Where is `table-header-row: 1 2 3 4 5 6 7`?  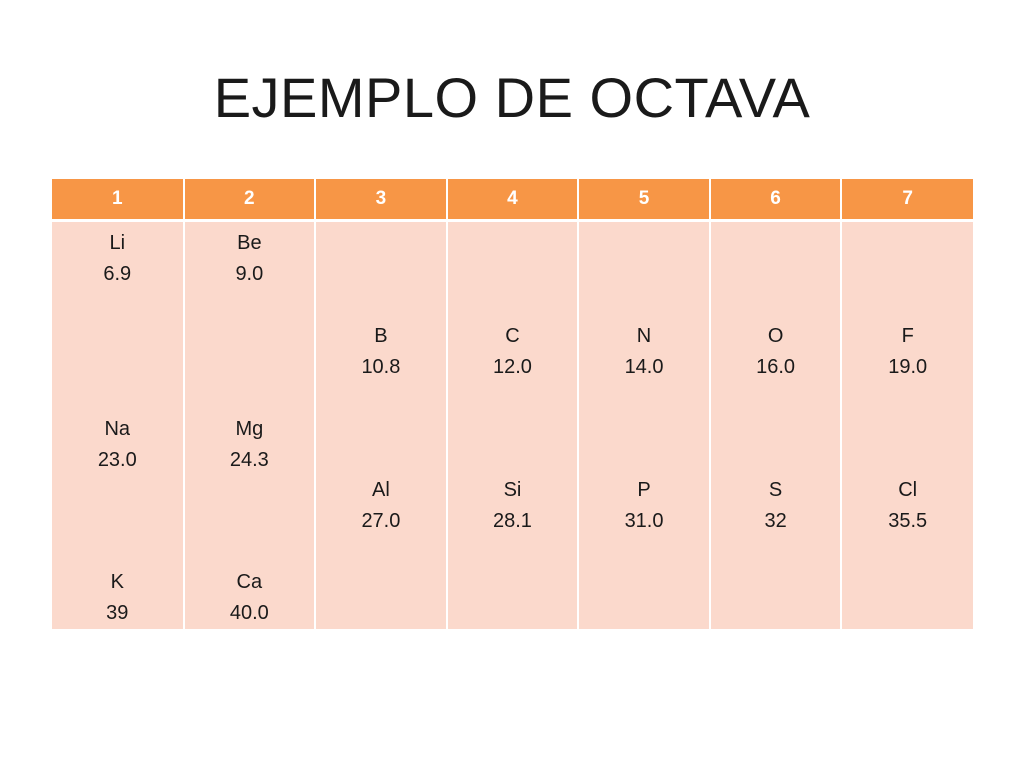
table-header-row: 1 2 3 4 5 6 7 is located at coordinates (512, 200).